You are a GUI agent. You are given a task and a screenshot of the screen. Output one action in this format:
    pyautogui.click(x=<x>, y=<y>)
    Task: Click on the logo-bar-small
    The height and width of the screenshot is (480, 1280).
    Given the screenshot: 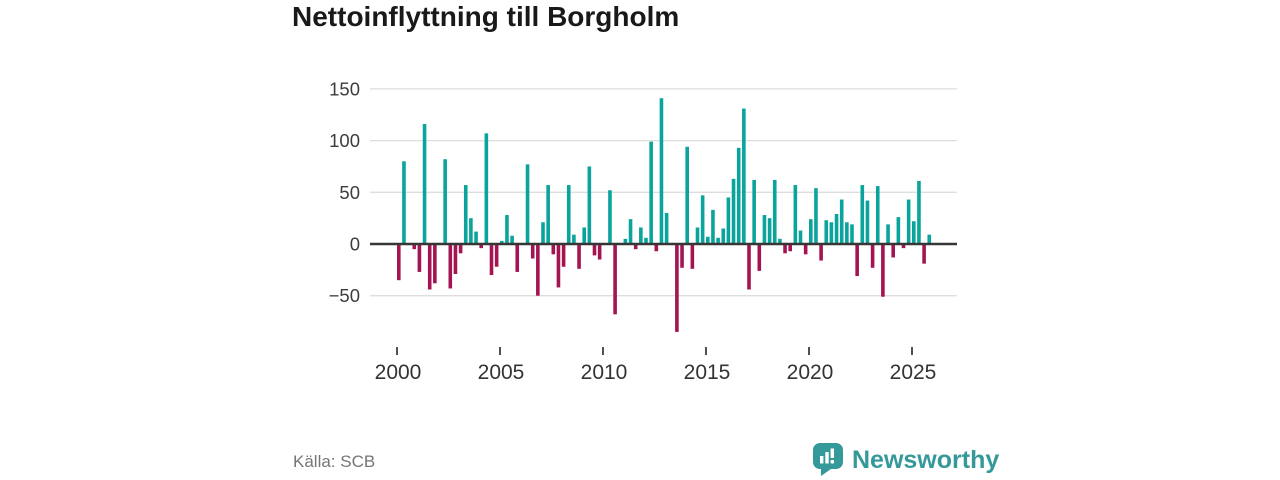 What is the action you would take?
    pyautogui.click(x=822, y=460)
    